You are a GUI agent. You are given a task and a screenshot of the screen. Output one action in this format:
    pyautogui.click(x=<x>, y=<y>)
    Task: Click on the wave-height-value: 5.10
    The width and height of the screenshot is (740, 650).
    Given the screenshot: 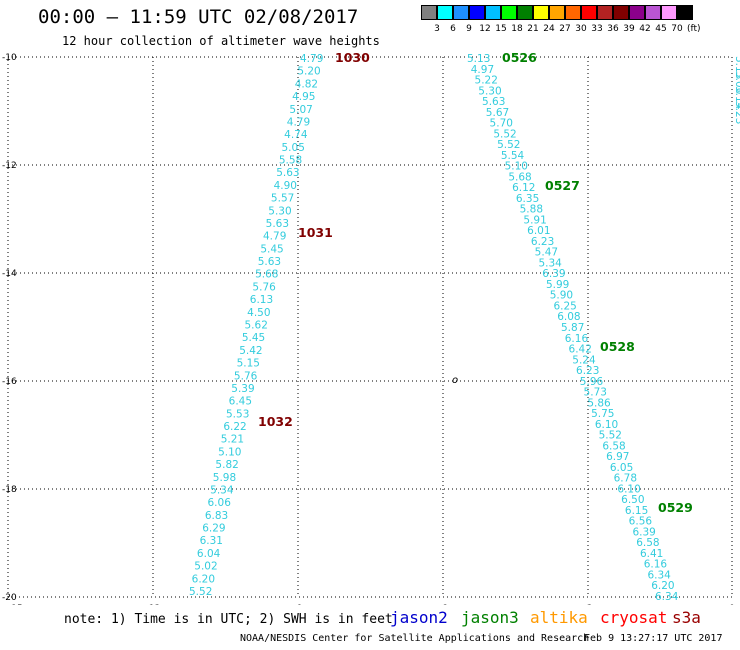 What is the action you would take?
    pyautogui.click(x=516, y=167)
    